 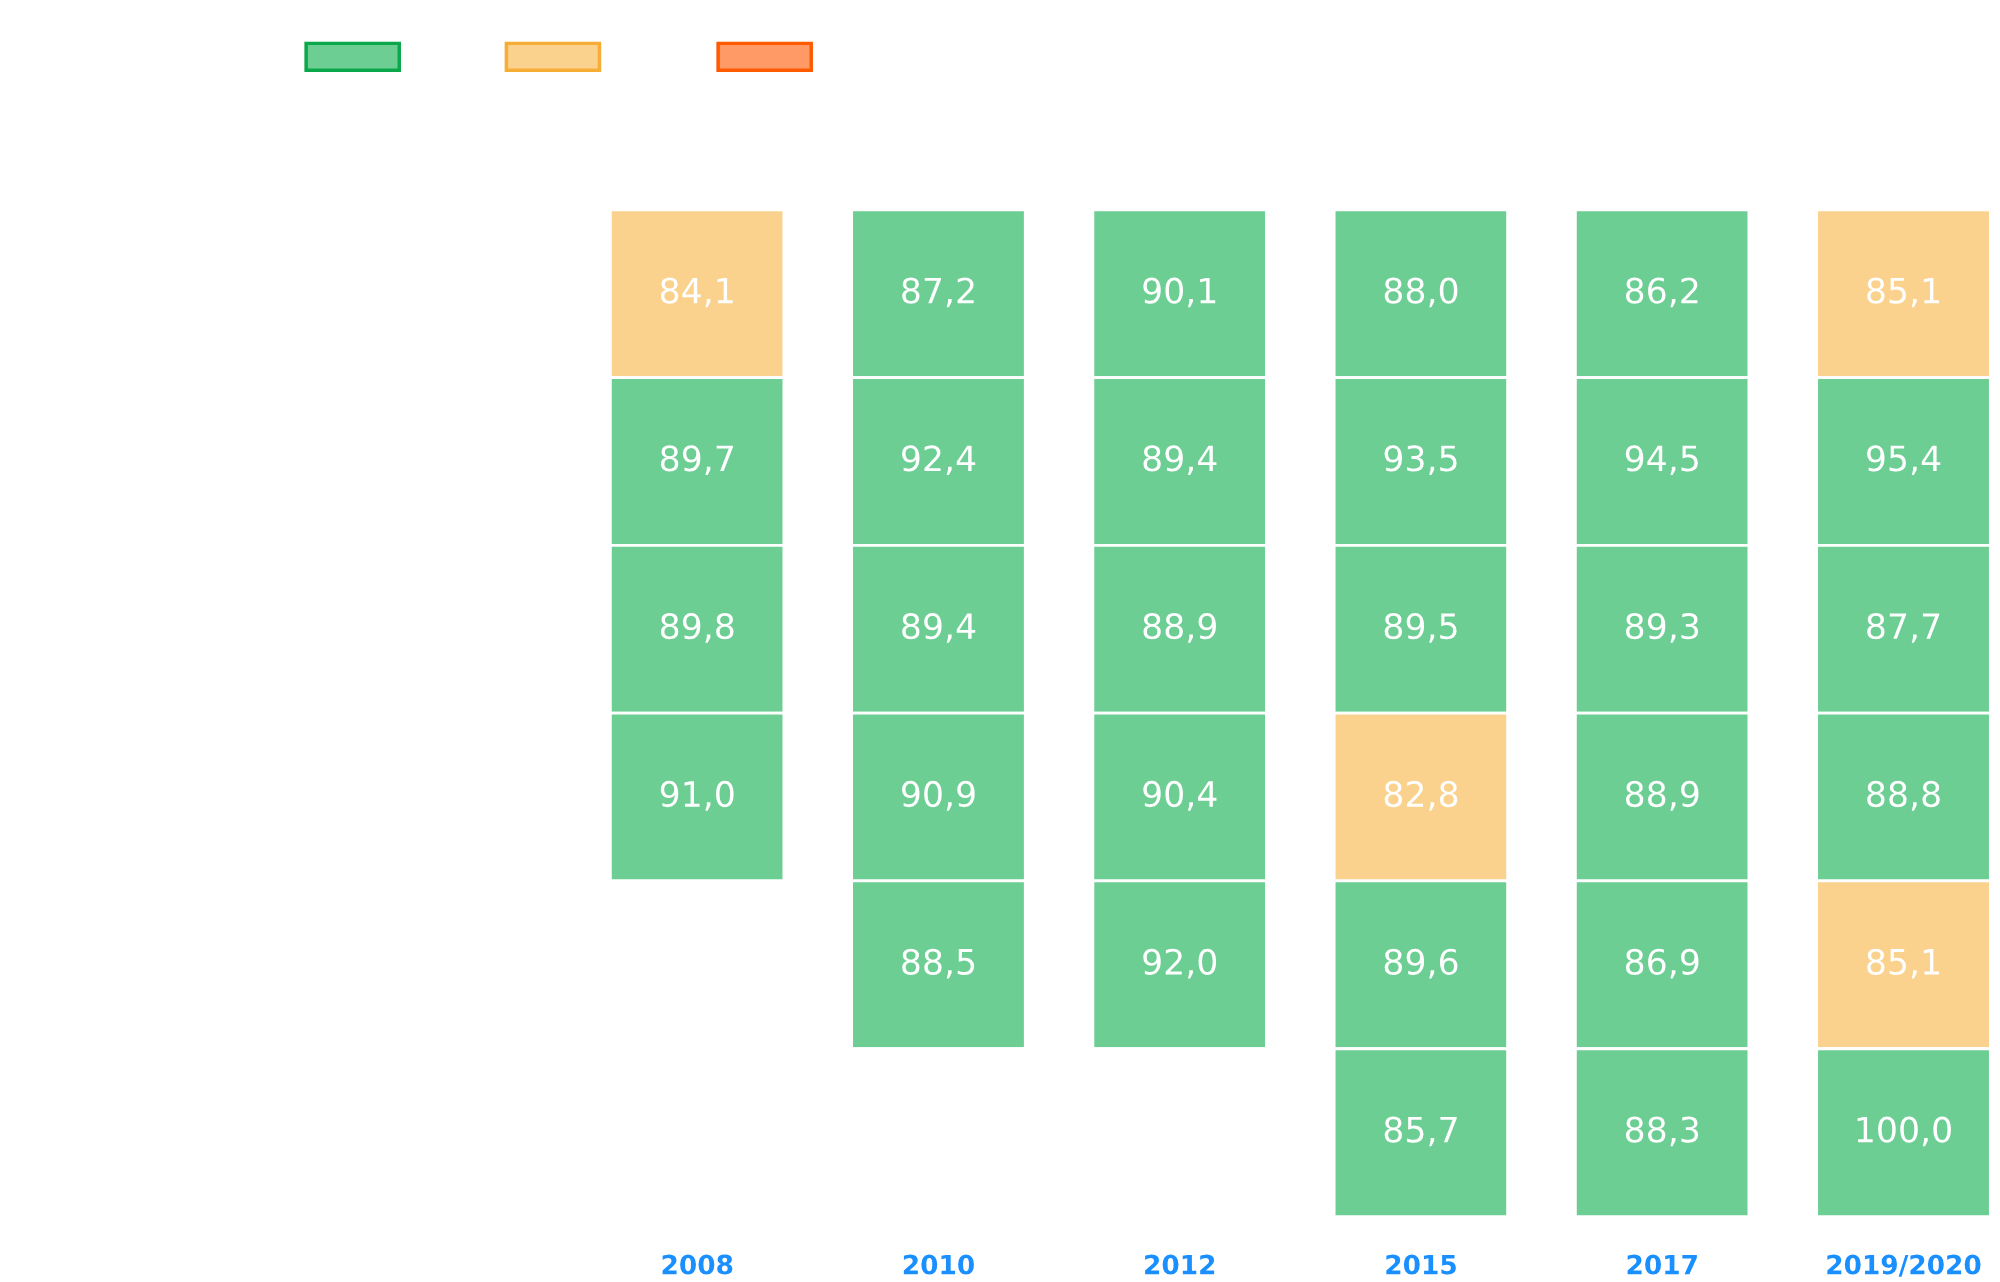 I want to click on data-label: 88,8, so click(x=1903, y=795).